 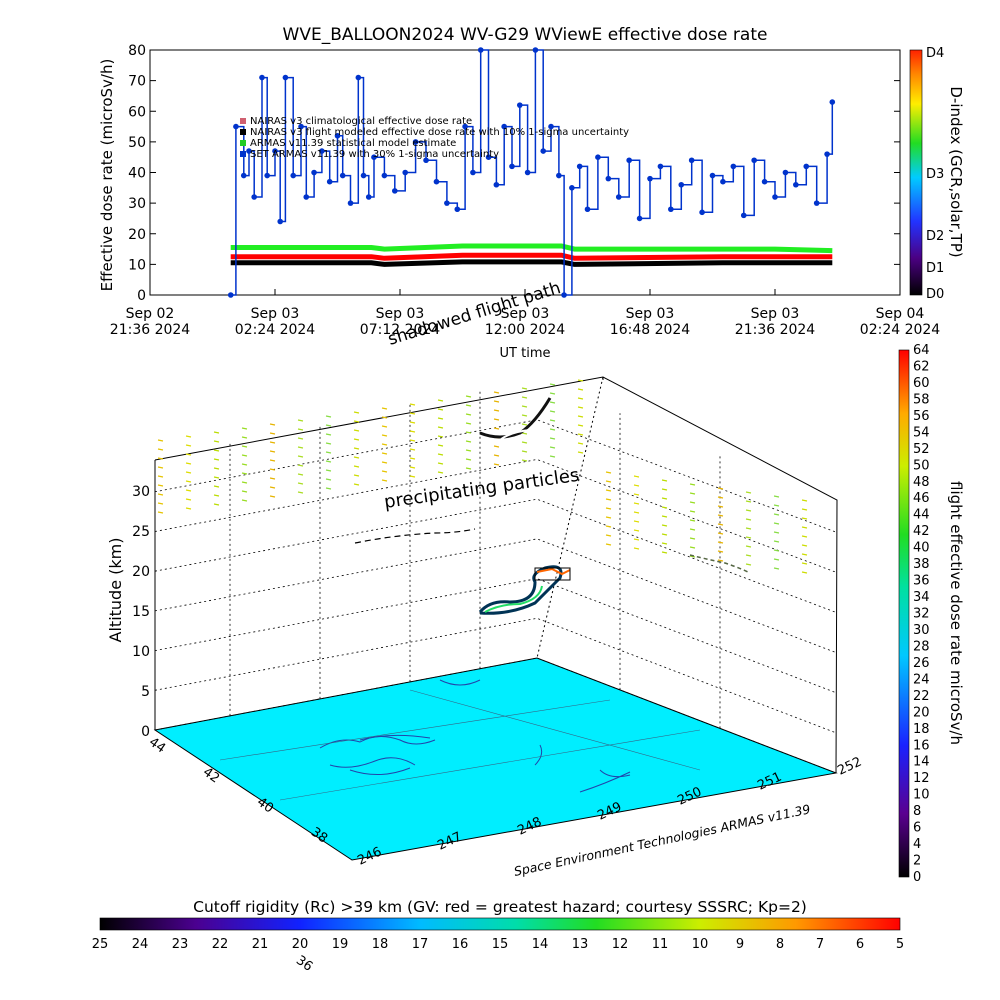 What do you see at coordinates (921, 482) in the screenshot?
I see `dose-tick-label: 48` at bounding box center [921, 482].